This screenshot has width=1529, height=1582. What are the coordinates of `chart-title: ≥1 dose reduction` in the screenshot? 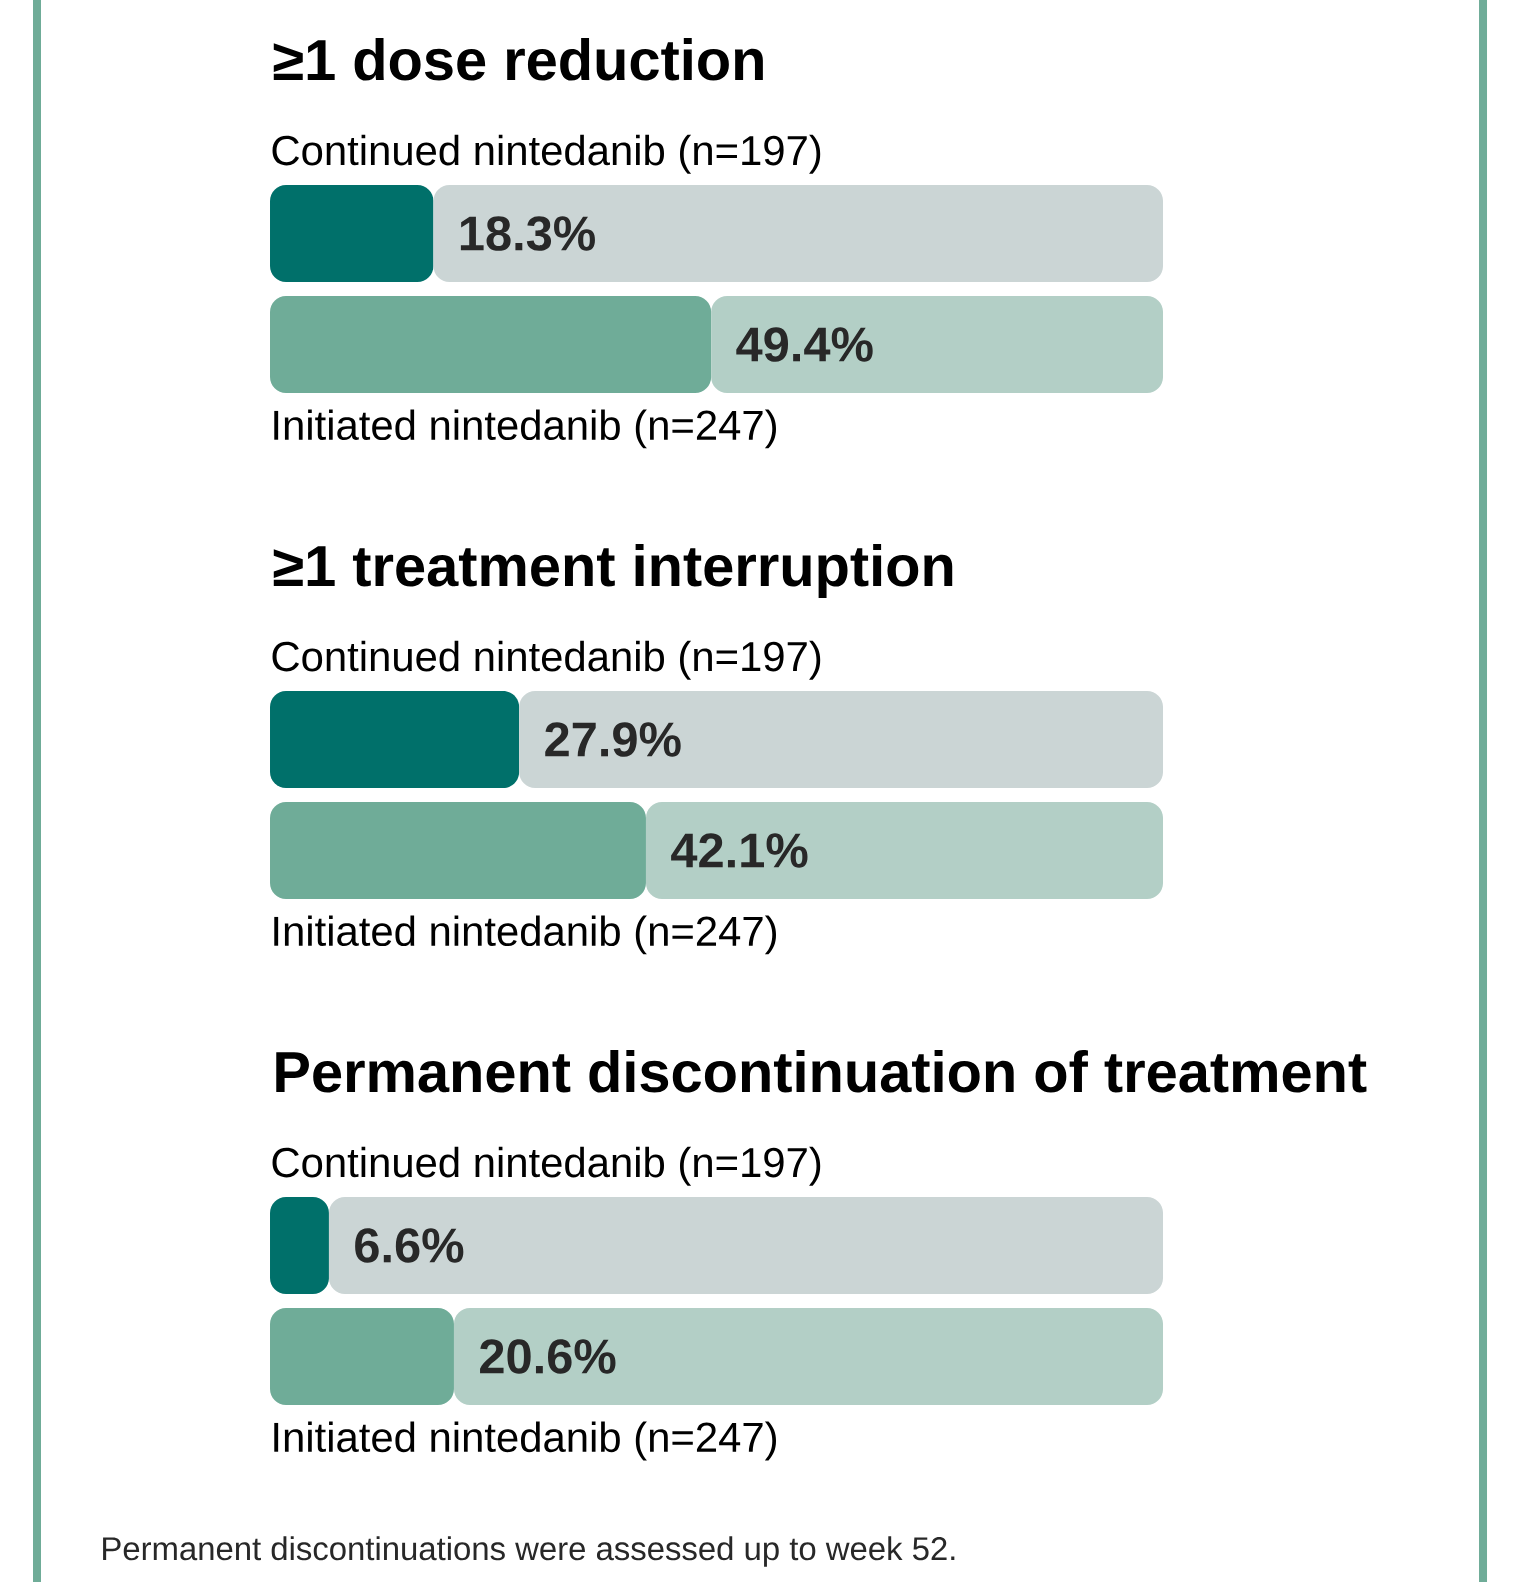 It's located at (518, 59).